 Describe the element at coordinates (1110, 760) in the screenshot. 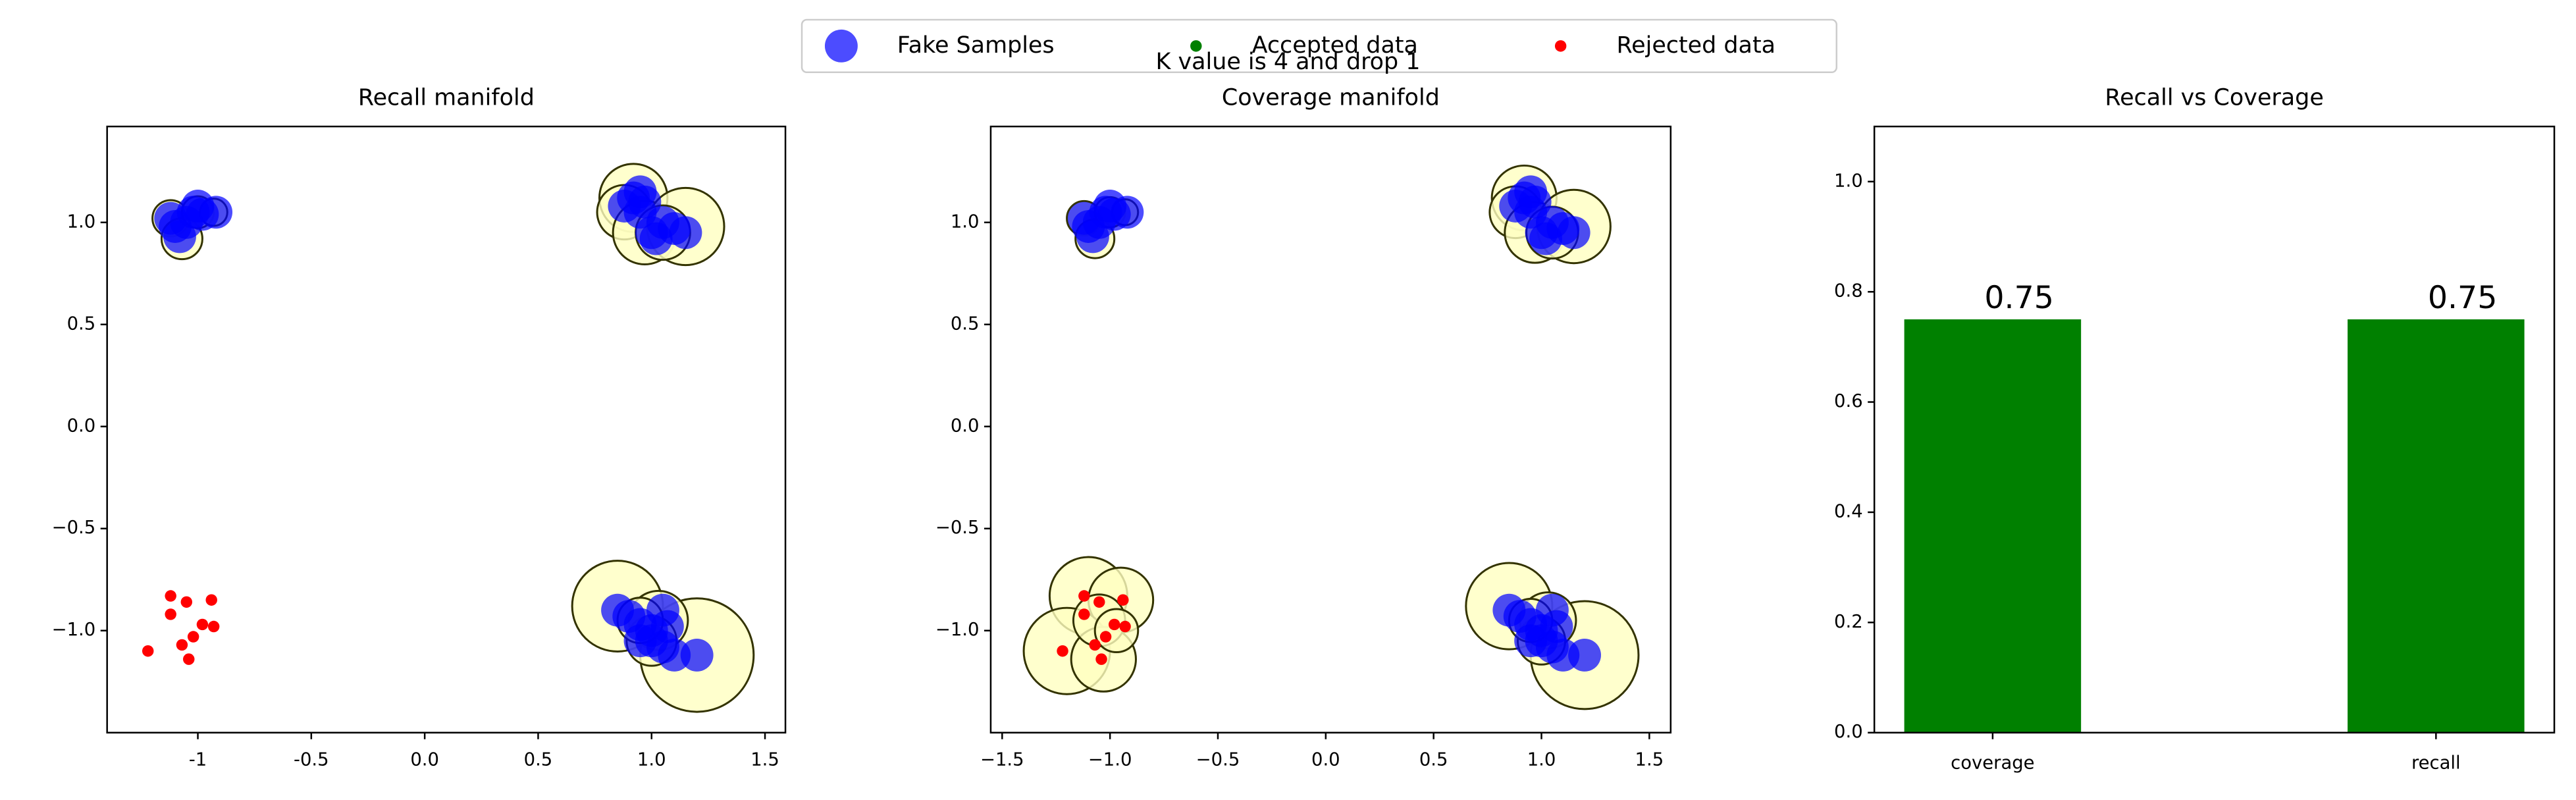

I see `x-tick-label: −1.0` at that location.